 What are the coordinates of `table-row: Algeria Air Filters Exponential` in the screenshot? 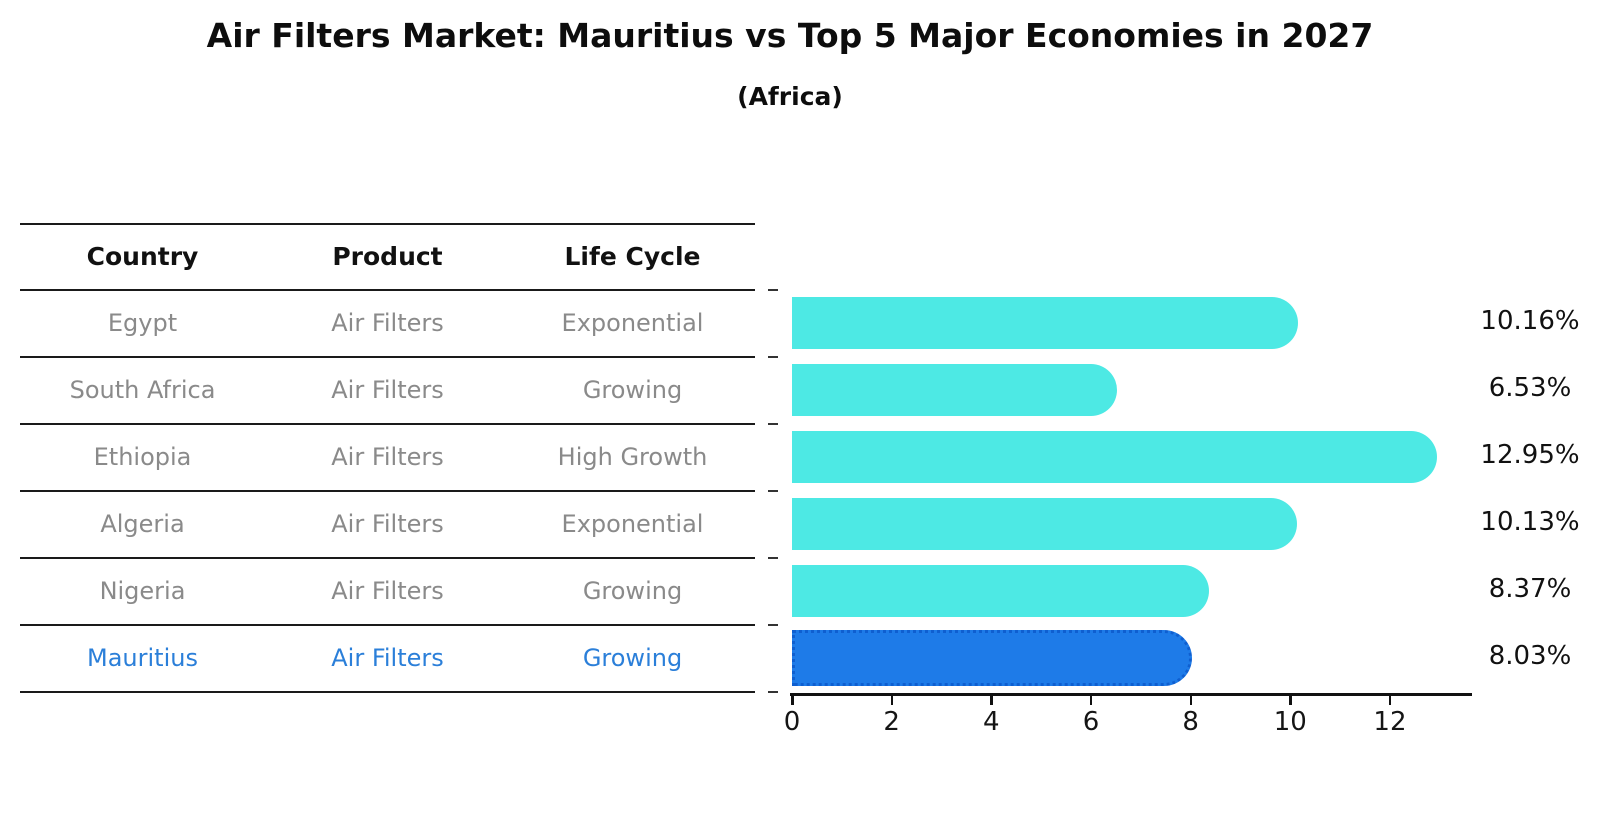 It's located at (387, 523).